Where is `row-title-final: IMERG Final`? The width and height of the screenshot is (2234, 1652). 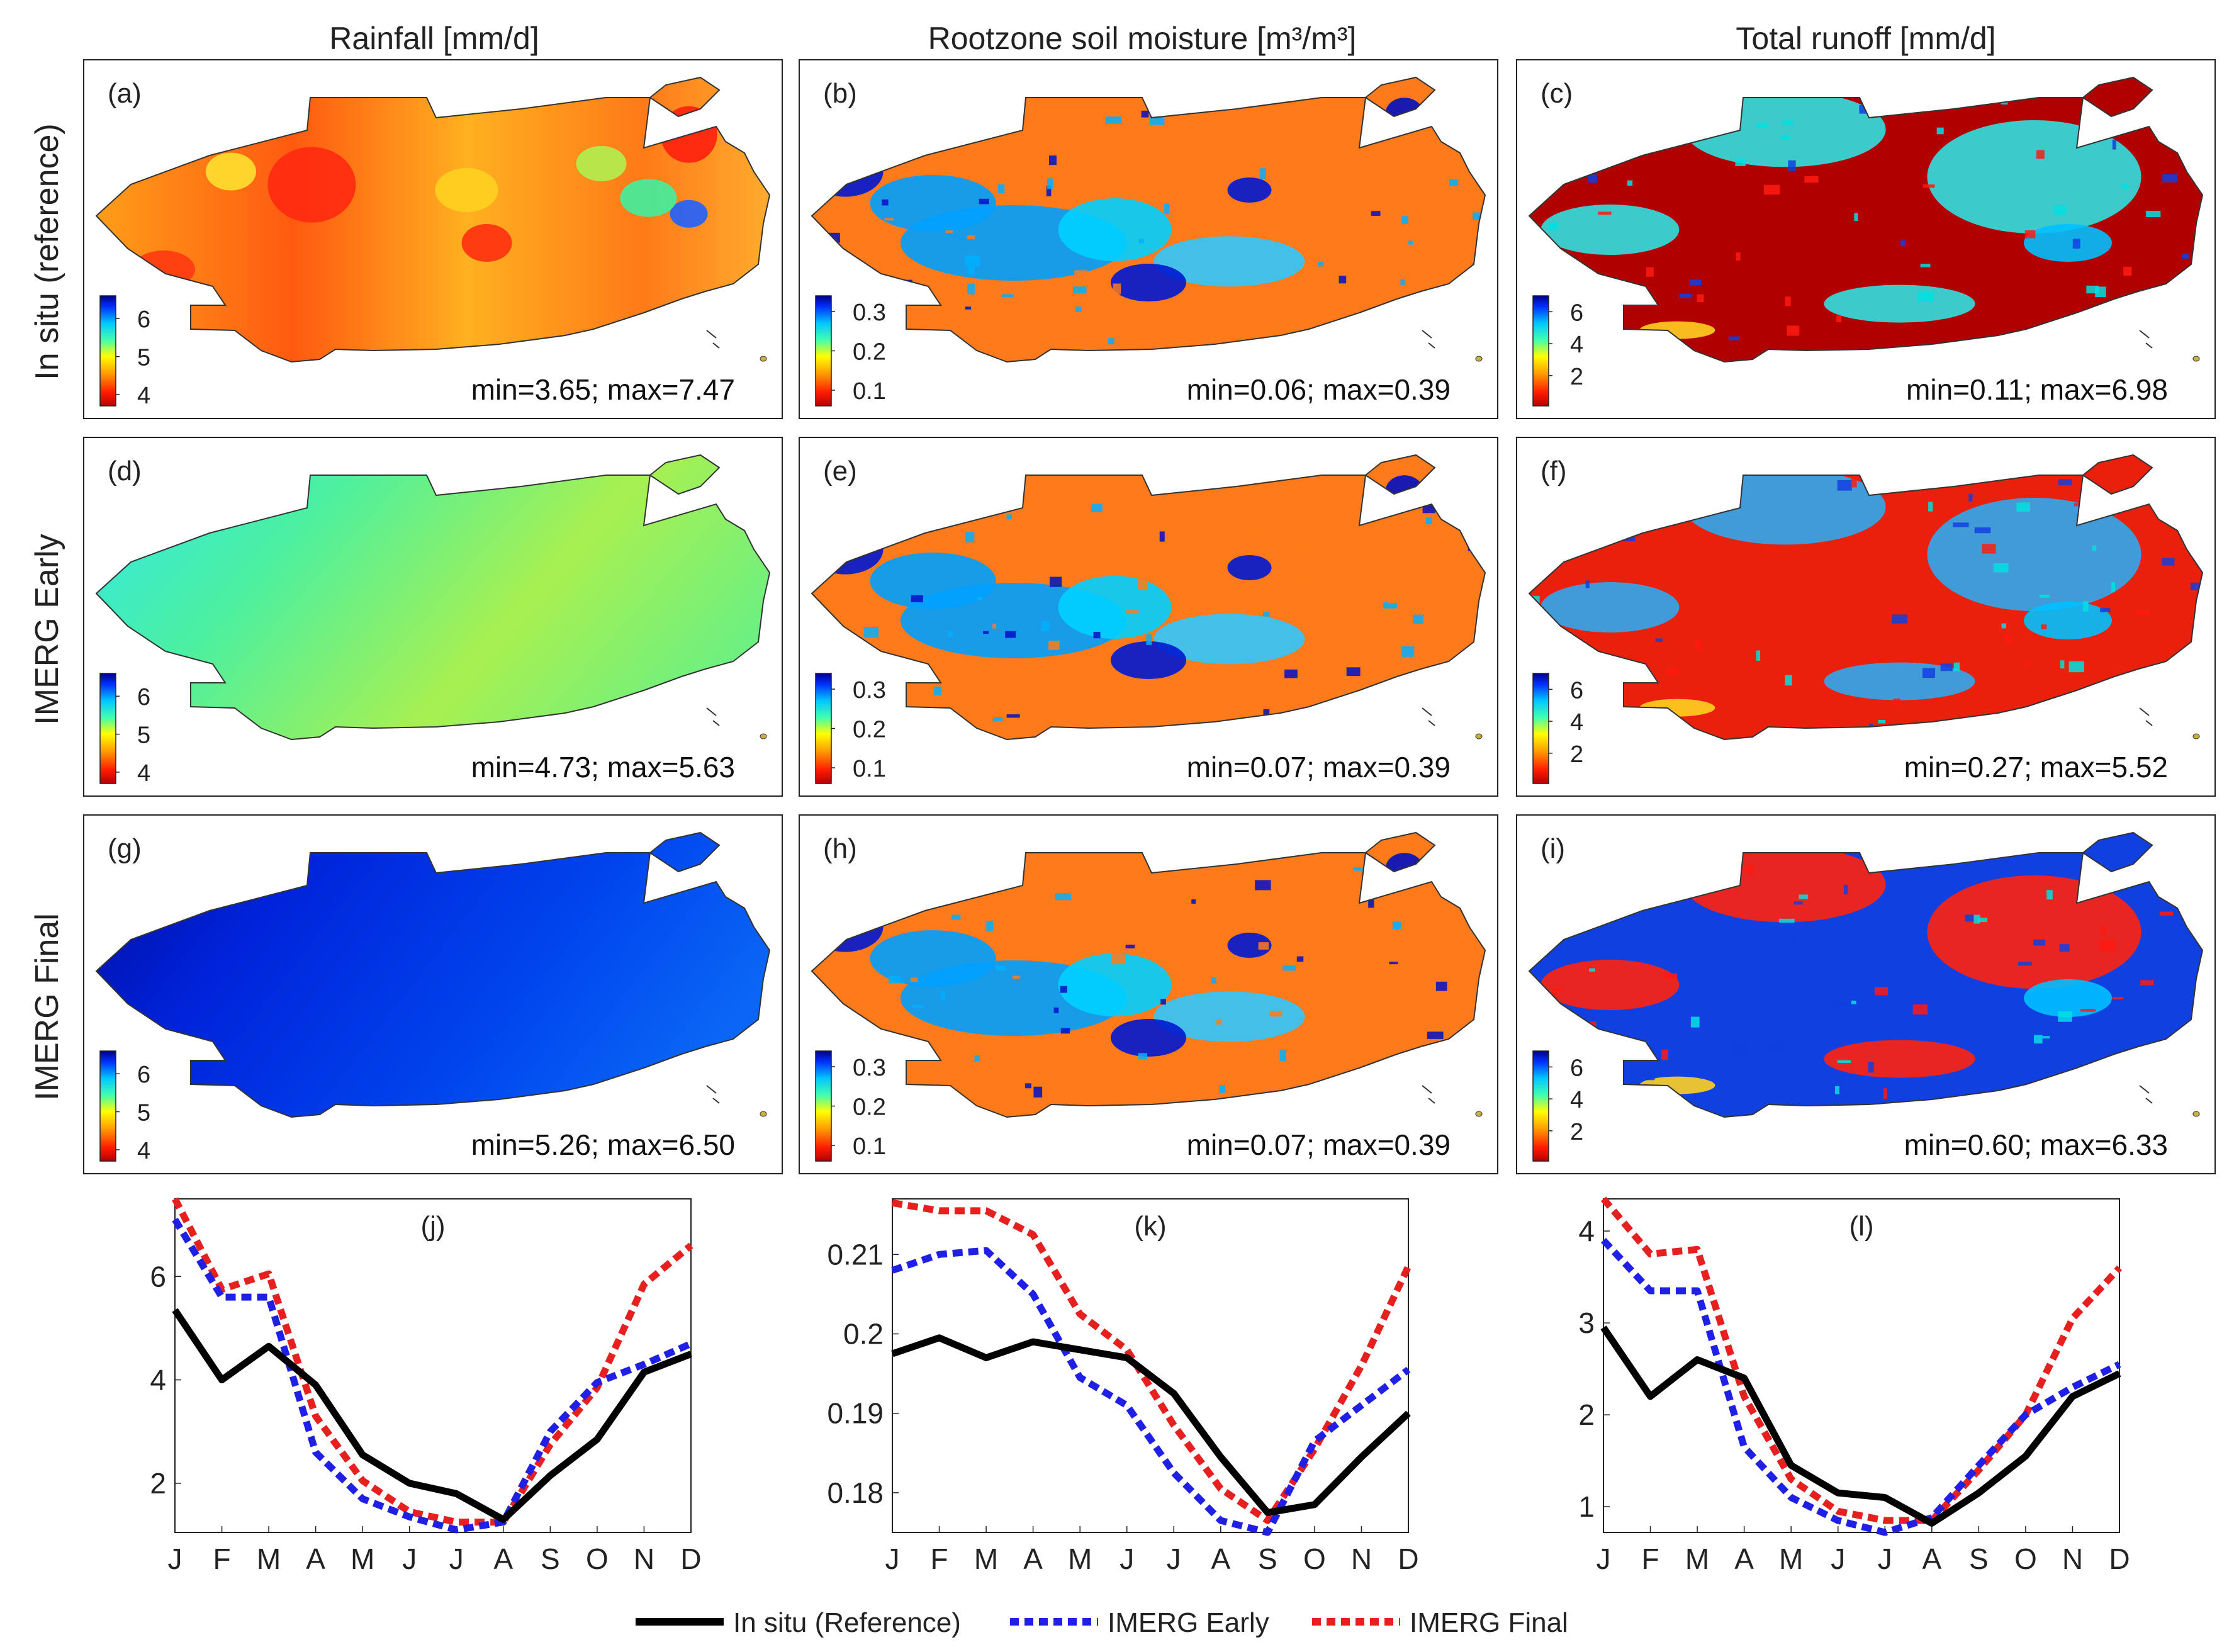 row-title-final: IMERG Final is located at coordinates (47, 1007).